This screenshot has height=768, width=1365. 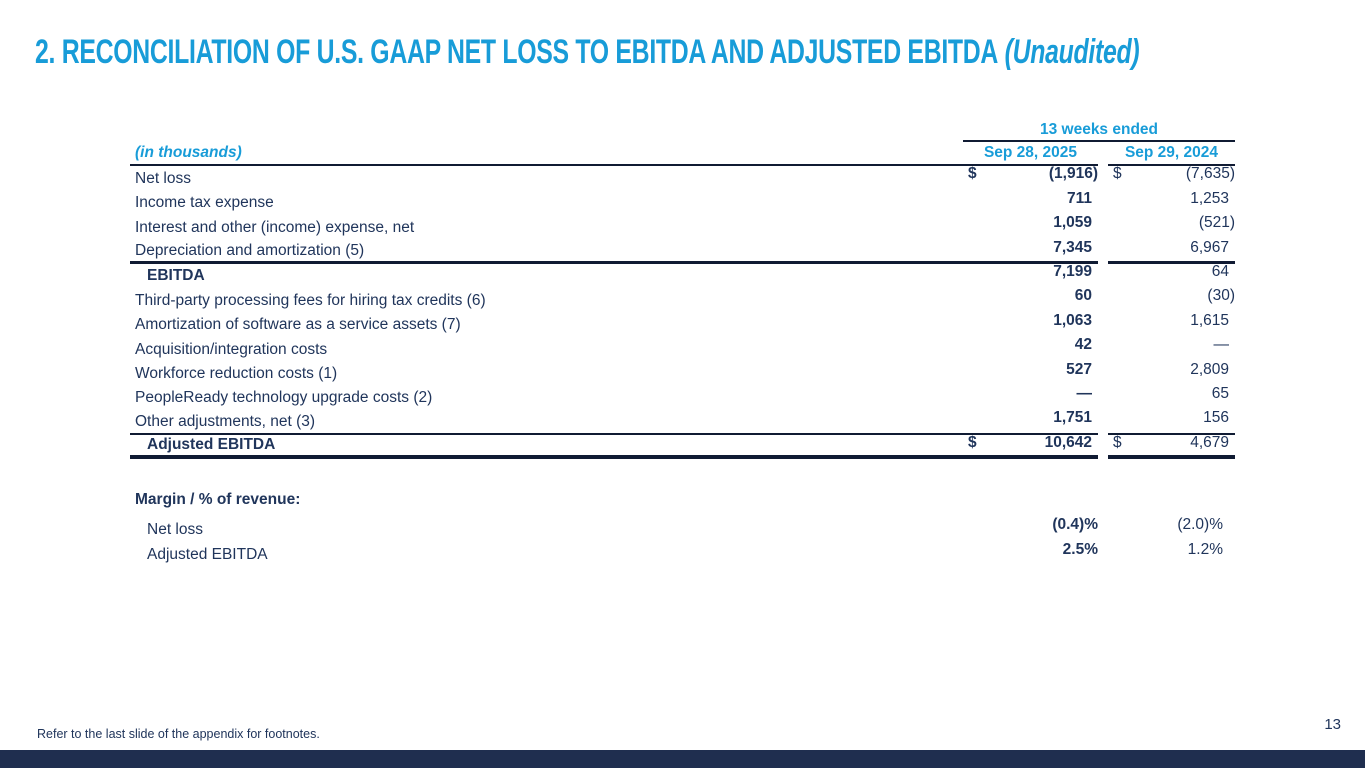 What do you see at coordinates (1171, 203) in the screenshot?
I see `value-cell-2024: 1,253` at bounding box center [1171, 203].